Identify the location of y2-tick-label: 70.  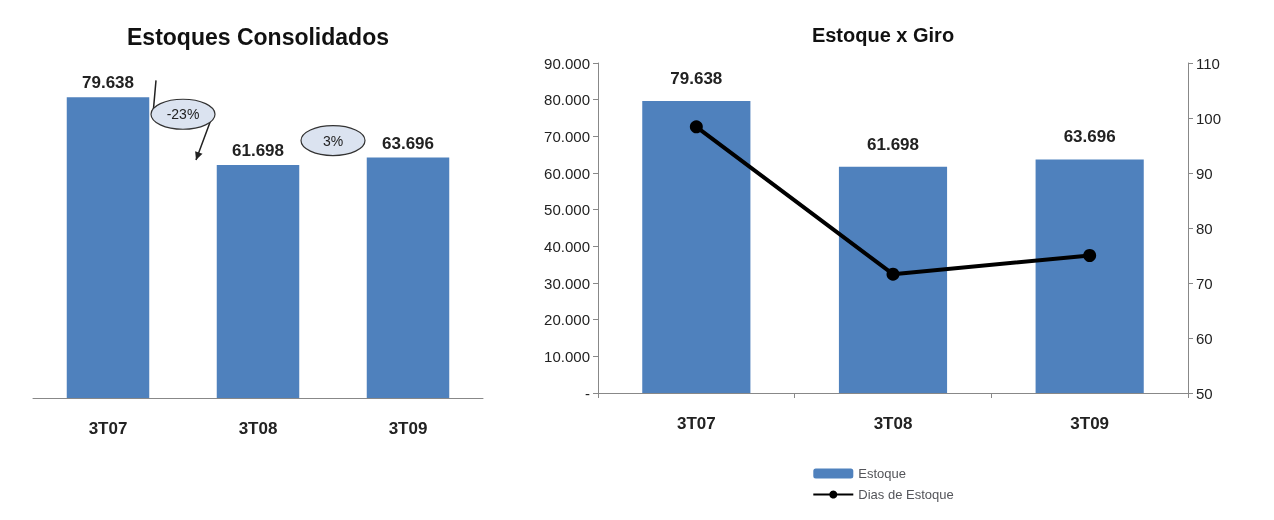
(1204, 283).